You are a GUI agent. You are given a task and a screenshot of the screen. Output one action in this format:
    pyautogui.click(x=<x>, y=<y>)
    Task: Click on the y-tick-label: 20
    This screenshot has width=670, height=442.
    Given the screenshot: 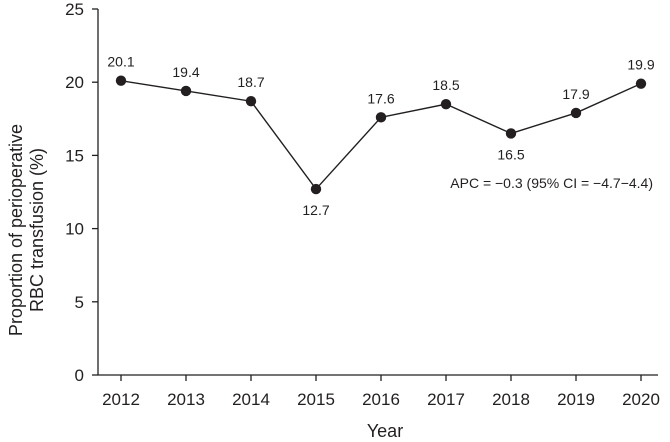 What is the action you would take?
    pyautogui.click(x=74, y=82)
    